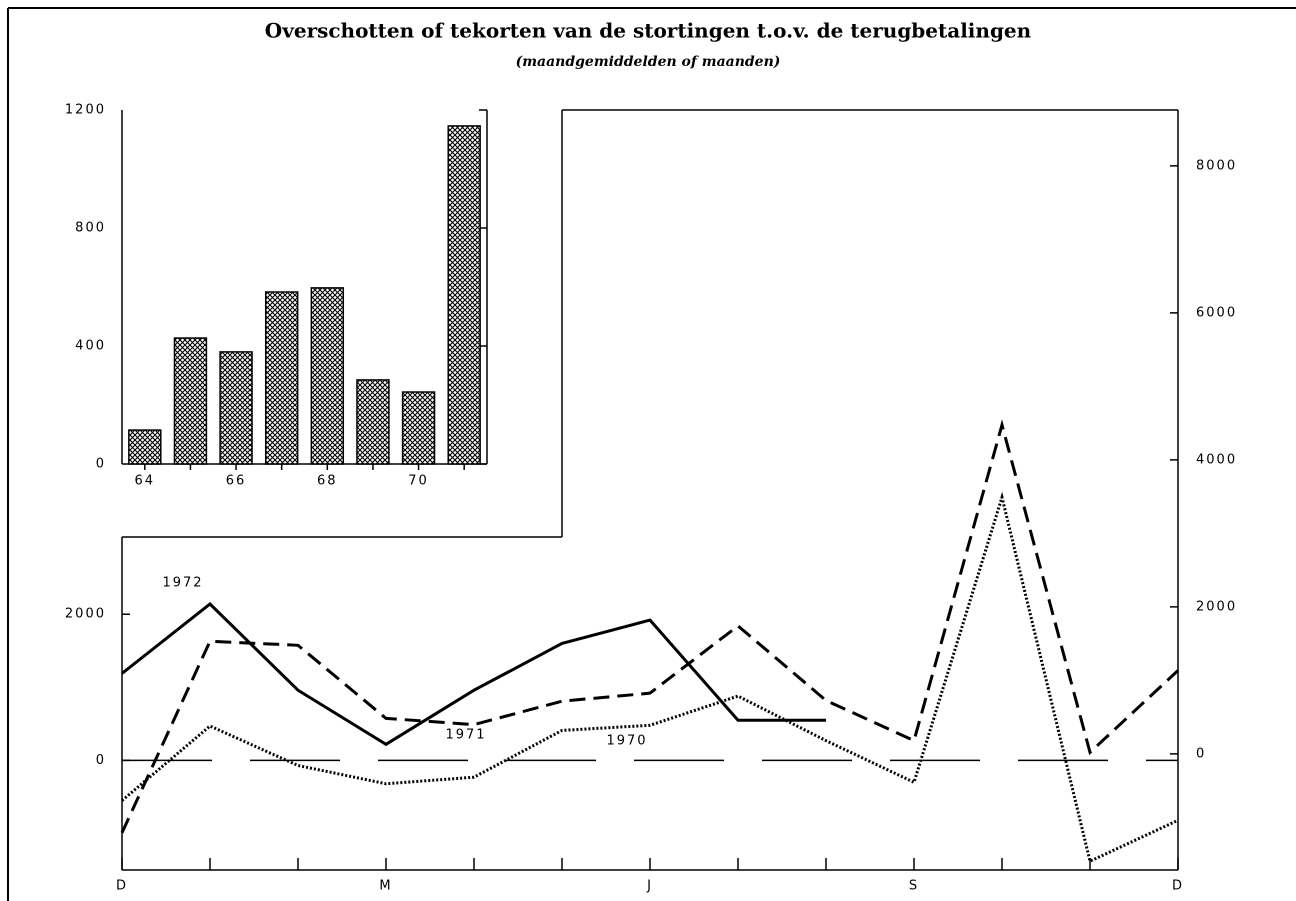 The image size is (1296, 901). What do you see at coordinates (914, 886) in the screenshot?
I see `x-tick-label: S` at bounding box center [914, 886].